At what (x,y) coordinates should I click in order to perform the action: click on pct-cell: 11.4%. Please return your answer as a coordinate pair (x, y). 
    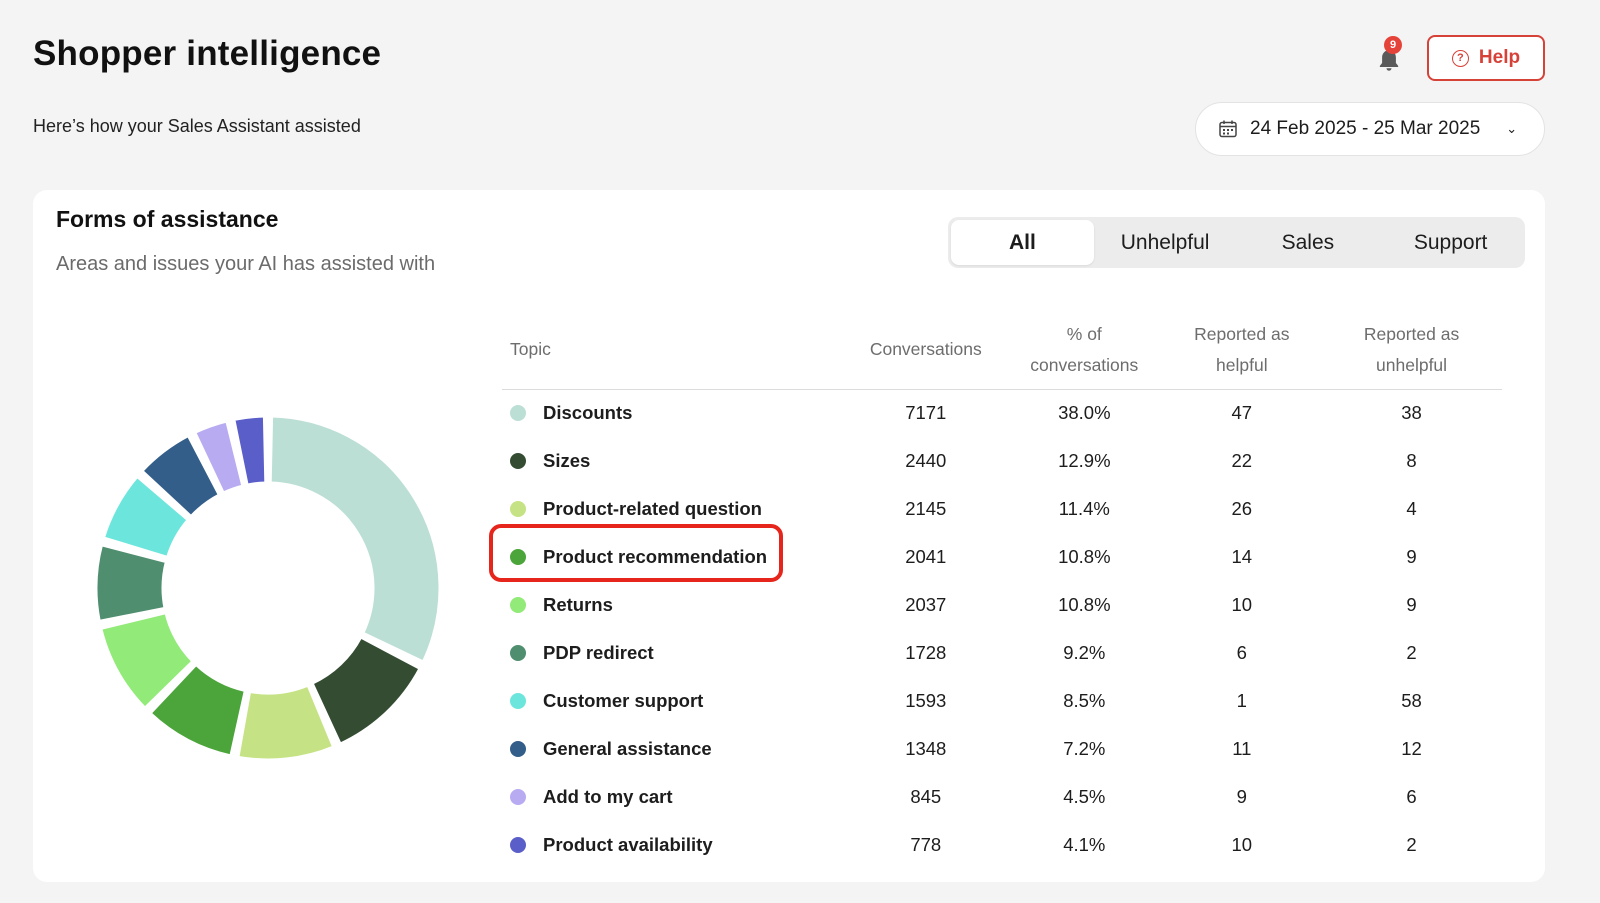
    Looking at the image, I should click on (1084, 508).